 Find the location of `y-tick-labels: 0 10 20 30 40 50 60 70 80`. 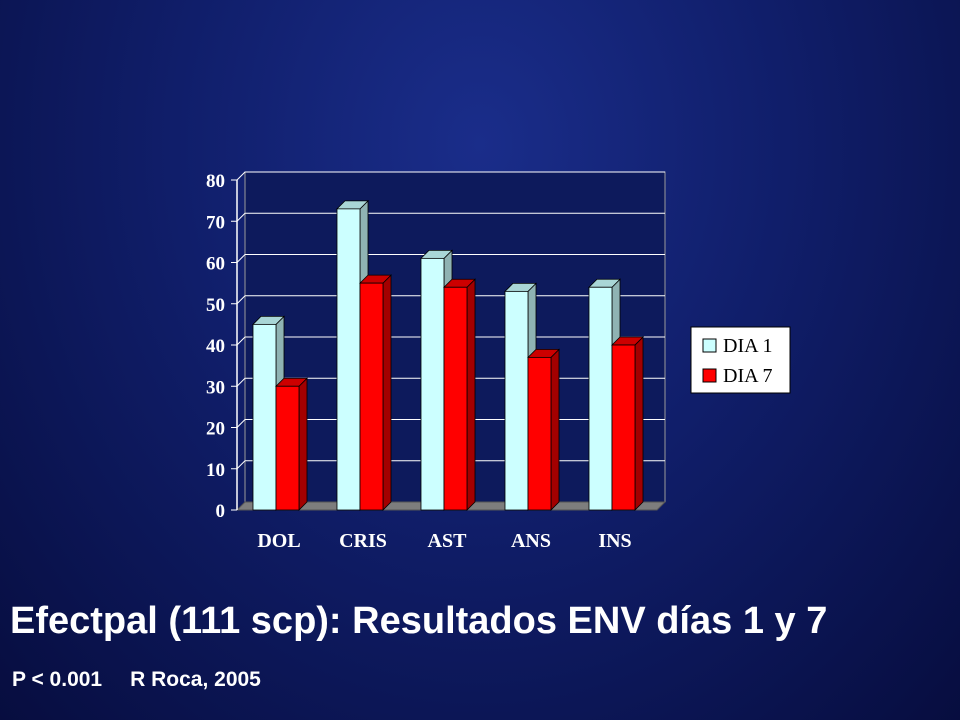

y-tick-labels: 0 10 20 30 40 50 60 70 80 is located at coordinates (215, 346).